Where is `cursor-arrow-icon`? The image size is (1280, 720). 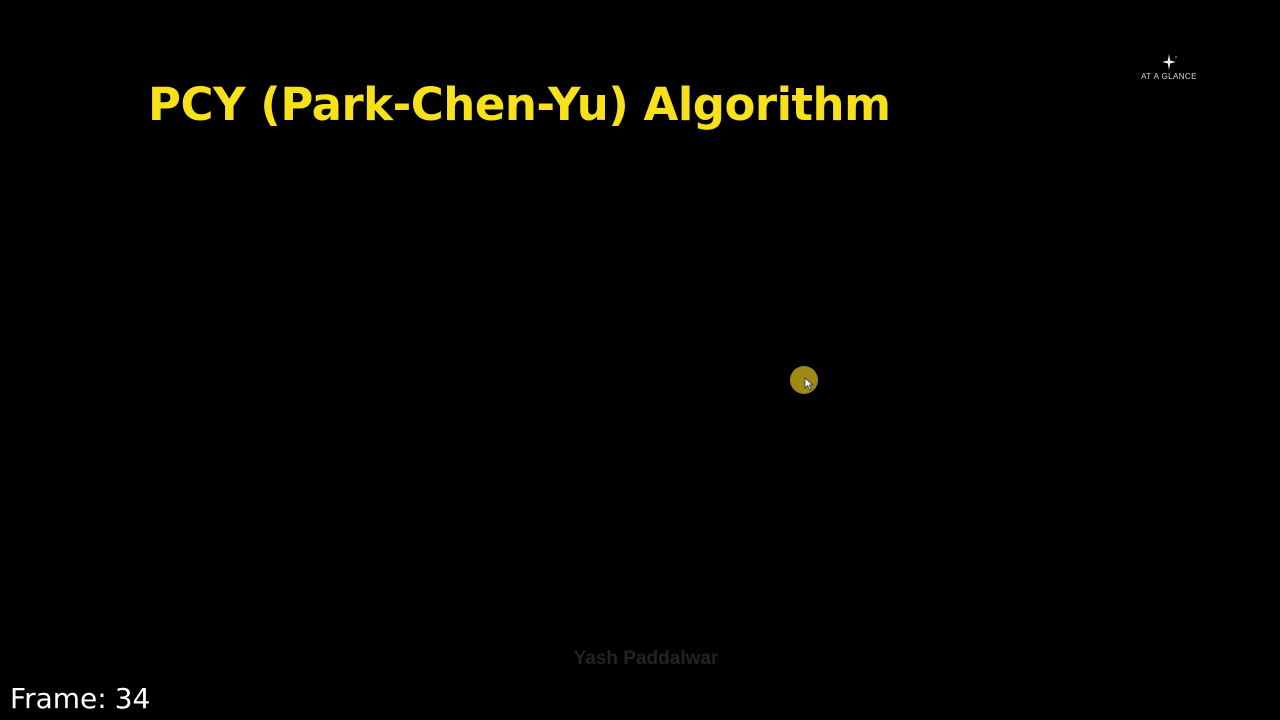
cursor-arrow-icon is located at coordinates (809, 384).